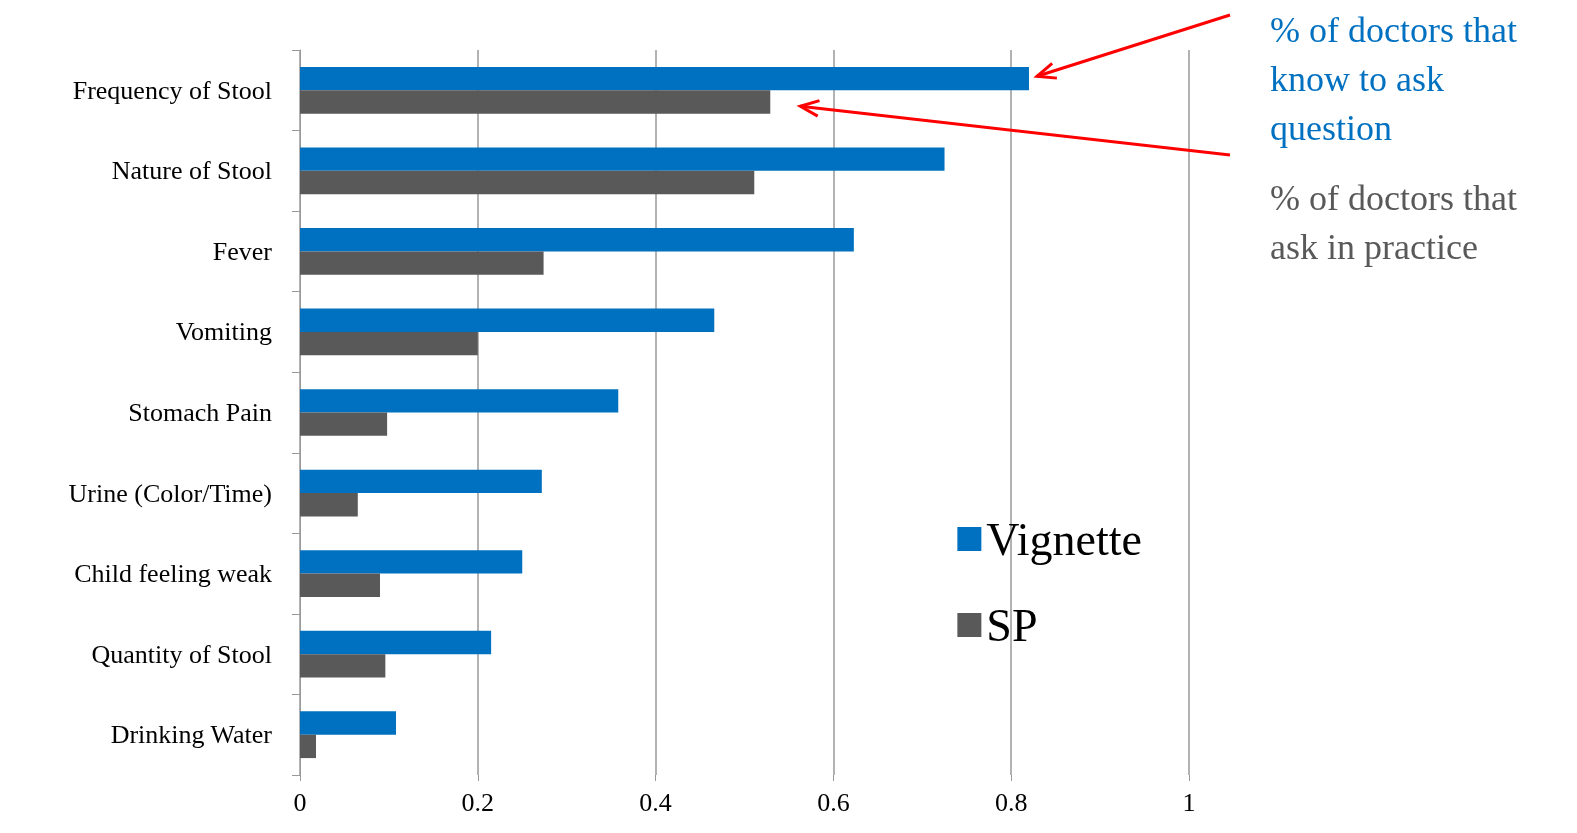  Describe the element at coordinates (223, 332) in the screenshot. I see `y-tick-label: Vomiting` at that location.